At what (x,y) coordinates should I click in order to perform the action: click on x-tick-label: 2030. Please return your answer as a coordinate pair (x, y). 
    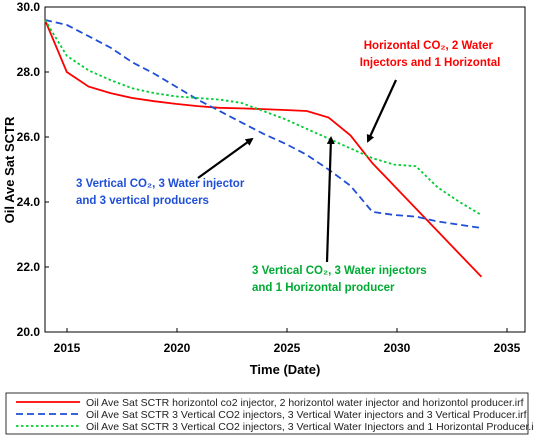
    Looking at the image, I should click on (397, 348).